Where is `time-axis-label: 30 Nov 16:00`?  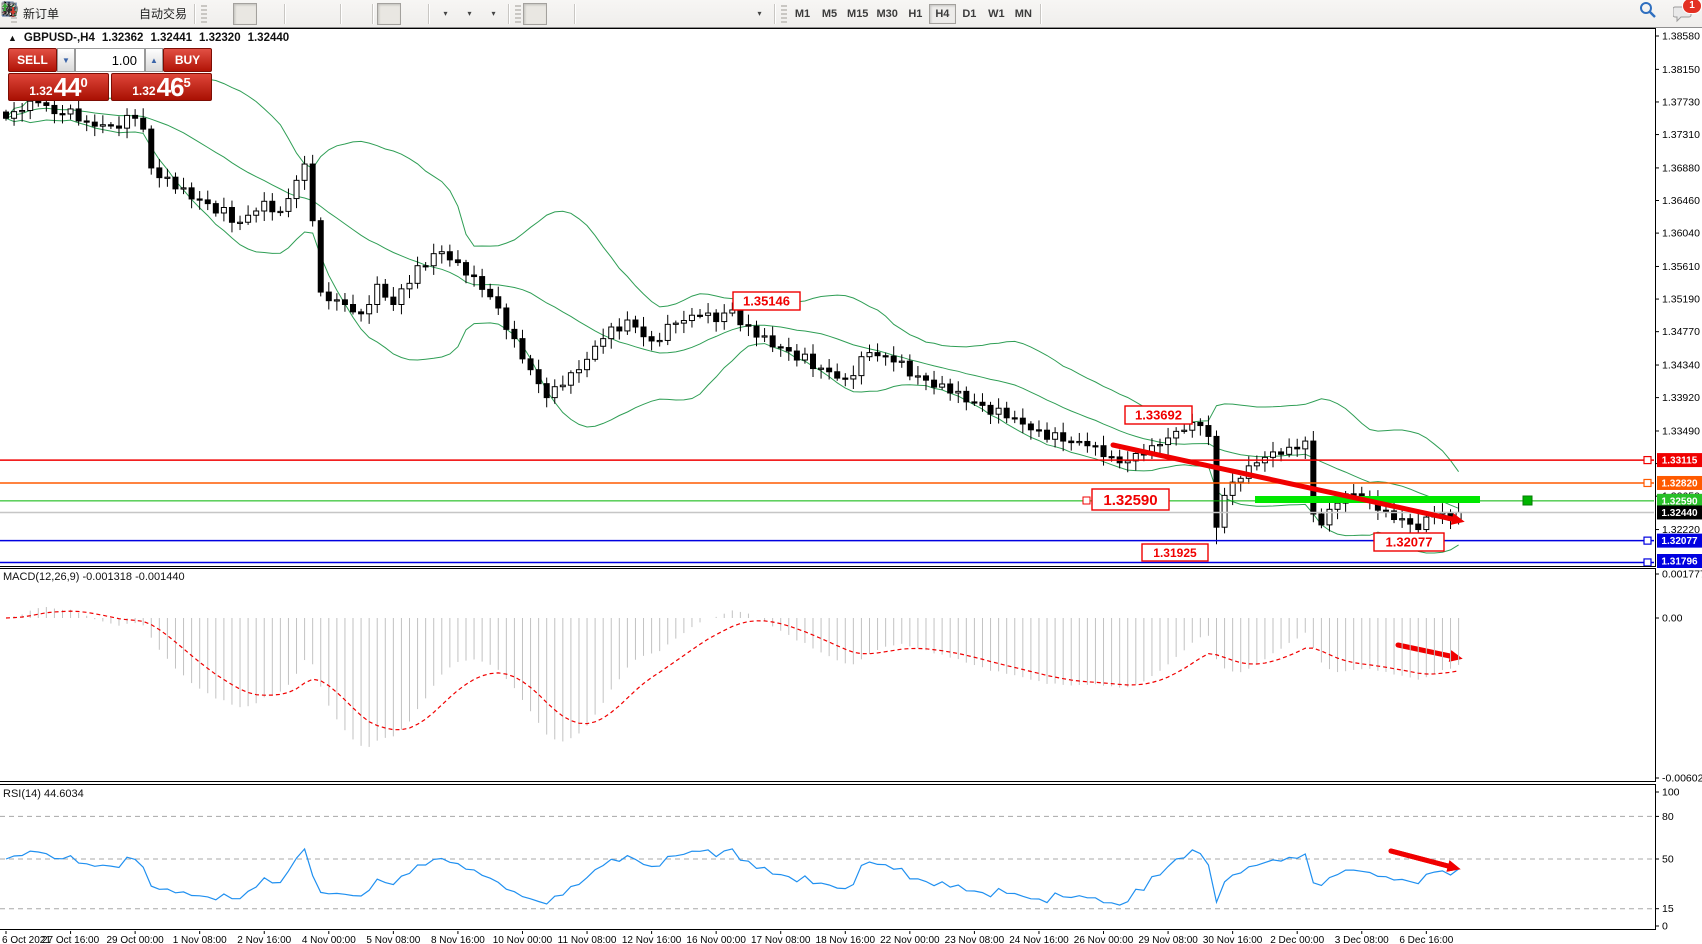
time-axis-label: 30 Nov 16:00 is located at coordinates (1233, 939).